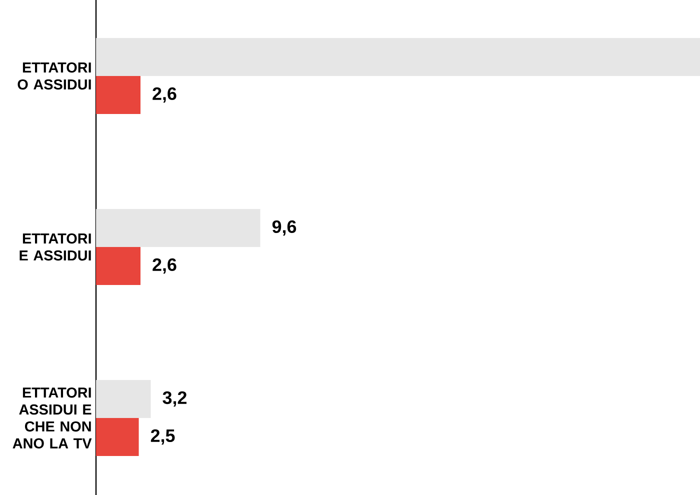 The image size is (700, 495). Describe the element at coordinates (162, 437) in the screenshot. I see `data-label: 2,5` at that location.